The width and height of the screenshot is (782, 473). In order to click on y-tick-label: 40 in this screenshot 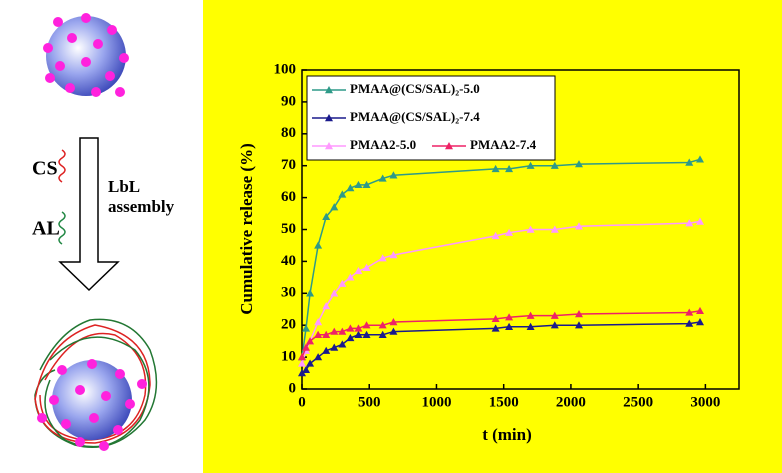, I will do `click(288, 261)`.